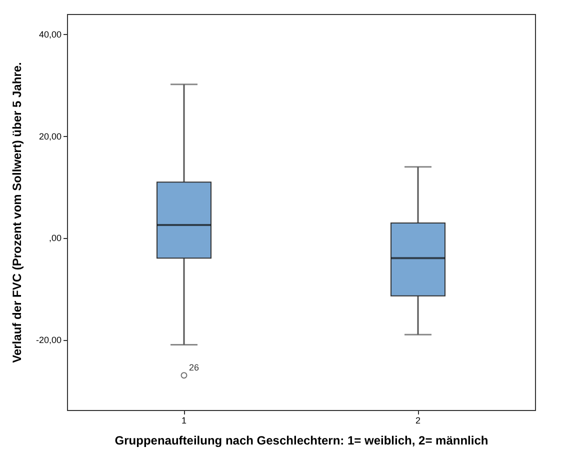  Describe the element at coordinates (418, 421) in the screenshot. I see `x-tick-label: 2` at that location.